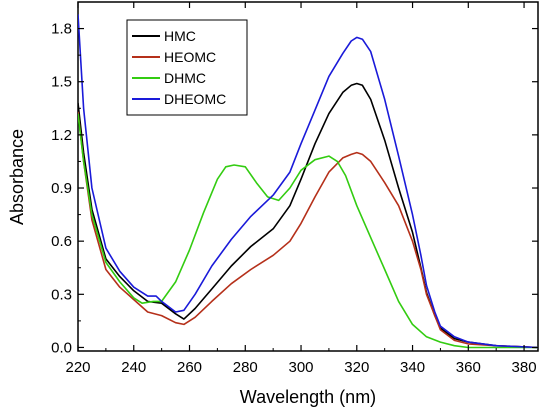 Image resolution: width=550 pixels, height=413 pixels. I want to click on y-tick-label: 0.9, so click(61, 188).